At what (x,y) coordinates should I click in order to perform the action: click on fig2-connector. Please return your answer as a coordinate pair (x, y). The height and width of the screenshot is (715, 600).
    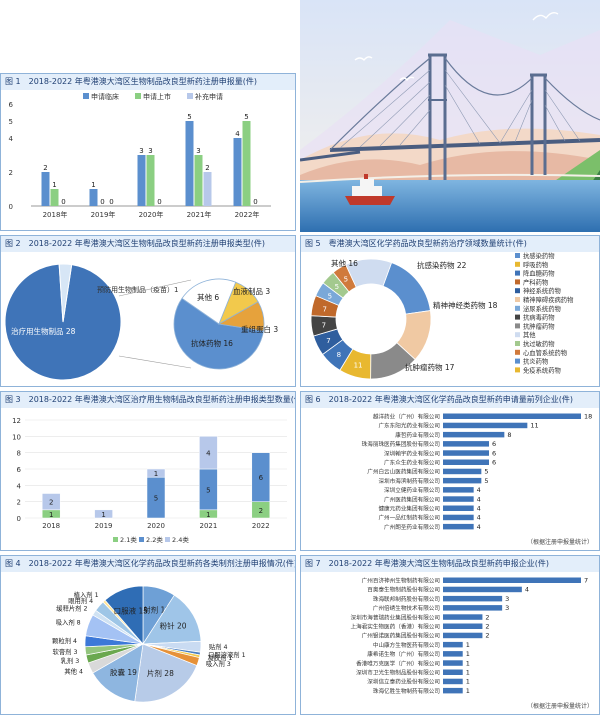
    Looking at the image, I should click on (155, 288).